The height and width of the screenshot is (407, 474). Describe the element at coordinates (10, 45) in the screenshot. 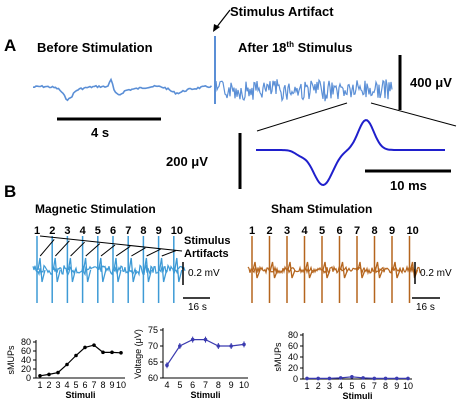

I see `panel-a-label: A` at that location.